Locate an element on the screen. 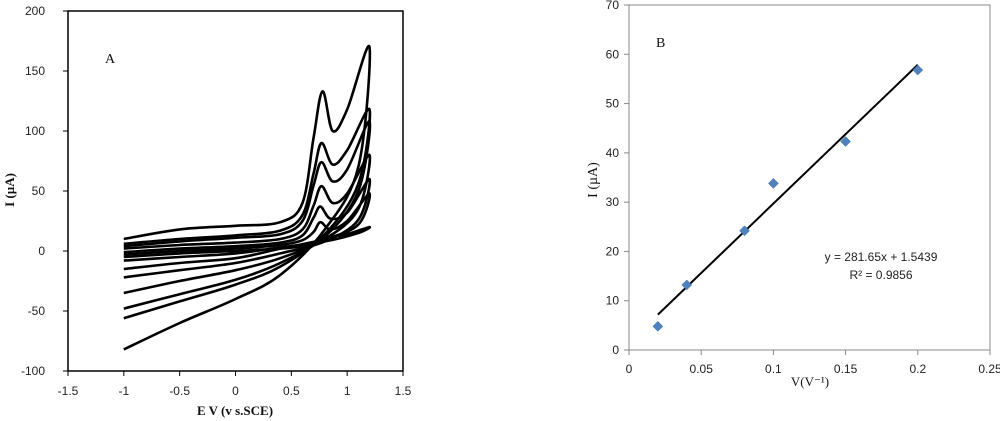  y-tick-label: 100 is located at coordinates (35, 131).